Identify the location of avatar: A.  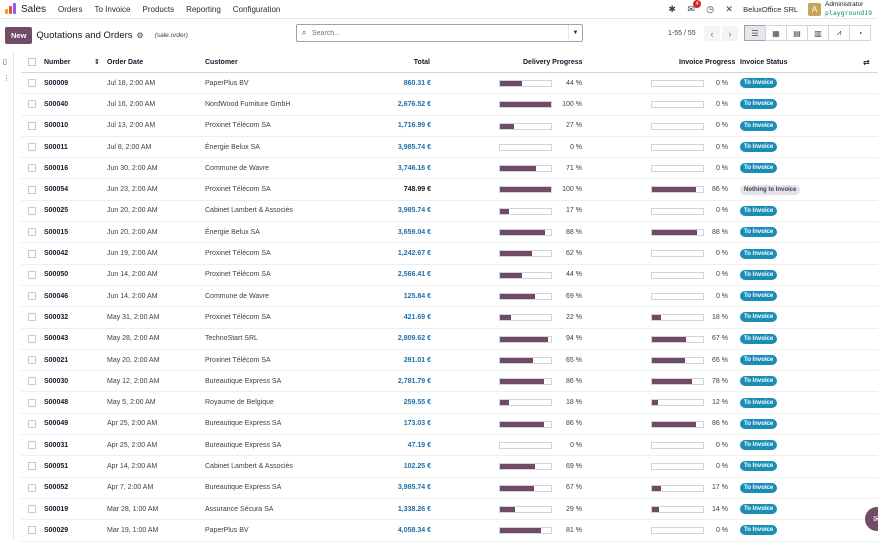
(815, 9).